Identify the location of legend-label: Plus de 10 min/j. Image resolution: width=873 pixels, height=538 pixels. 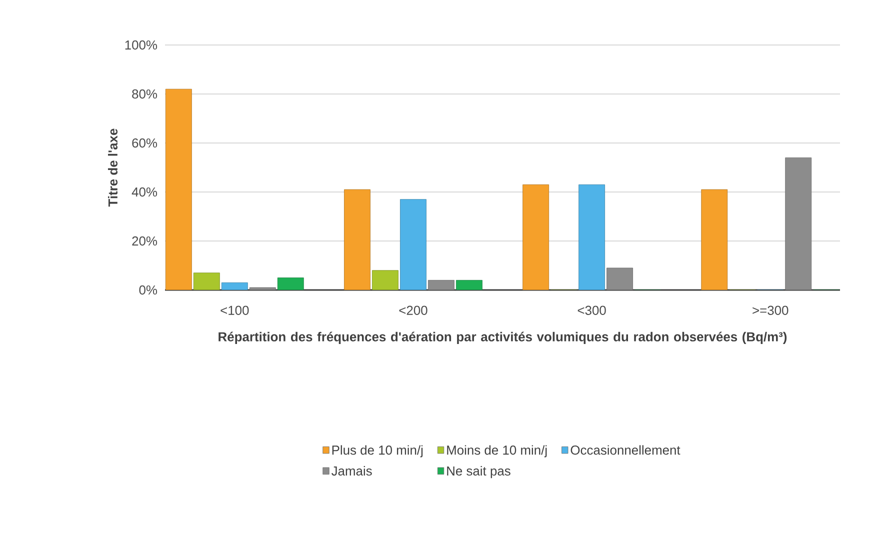
(377, 451).